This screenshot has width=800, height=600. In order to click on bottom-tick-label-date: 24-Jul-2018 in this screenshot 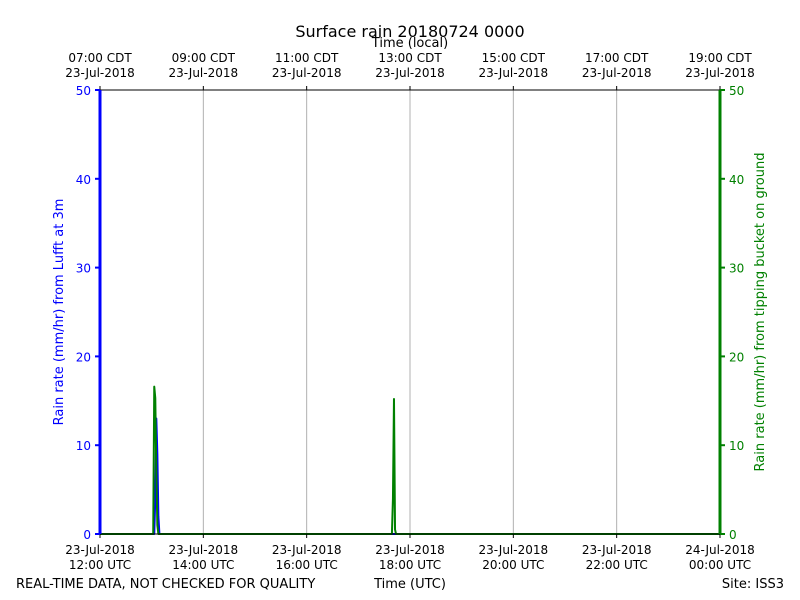, I will do `click(720, 550)`.